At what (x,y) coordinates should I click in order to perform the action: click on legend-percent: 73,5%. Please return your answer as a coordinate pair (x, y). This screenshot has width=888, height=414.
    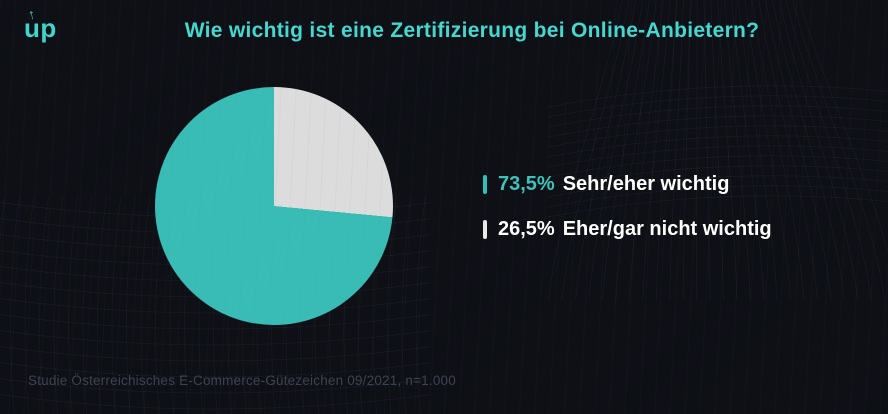
    Looking at the image, I should click on (526, 184).